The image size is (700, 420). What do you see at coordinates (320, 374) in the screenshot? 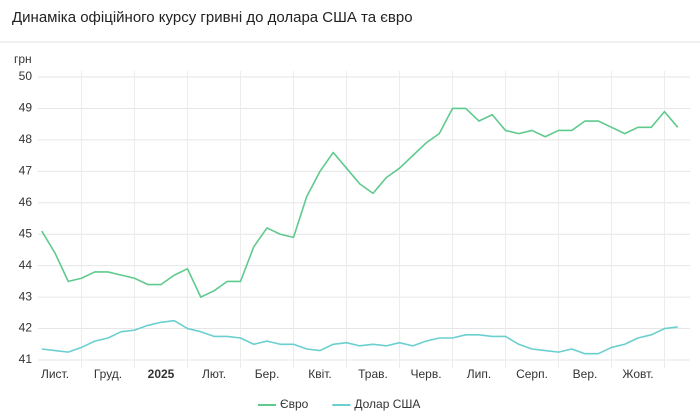
I see `x-tick-label: Квіт.` at bounding box center [320, 374].